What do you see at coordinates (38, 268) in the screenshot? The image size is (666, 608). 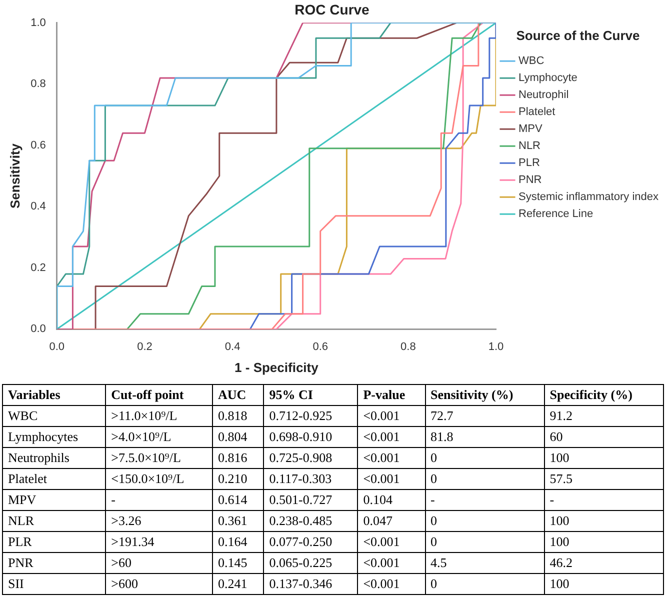 I see `y-tick-label: 0.2` at bounding box center [38, 268].